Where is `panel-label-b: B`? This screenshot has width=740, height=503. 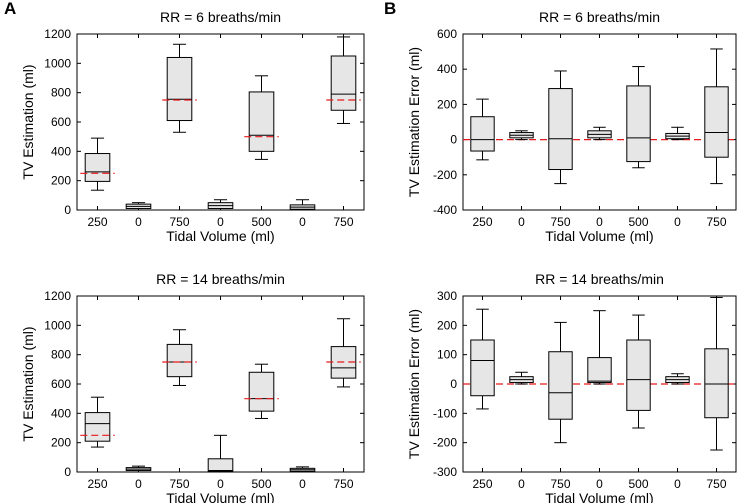
panel-label-b: B is located at coordinates (390, 9).